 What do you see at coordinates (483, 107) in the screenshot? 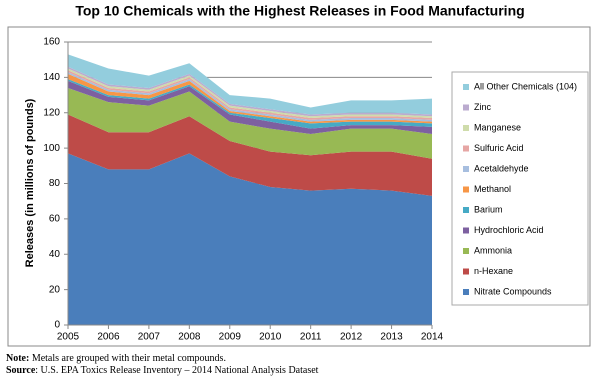
I see `legend-label: Zinc` at bounding box center [483, 107].